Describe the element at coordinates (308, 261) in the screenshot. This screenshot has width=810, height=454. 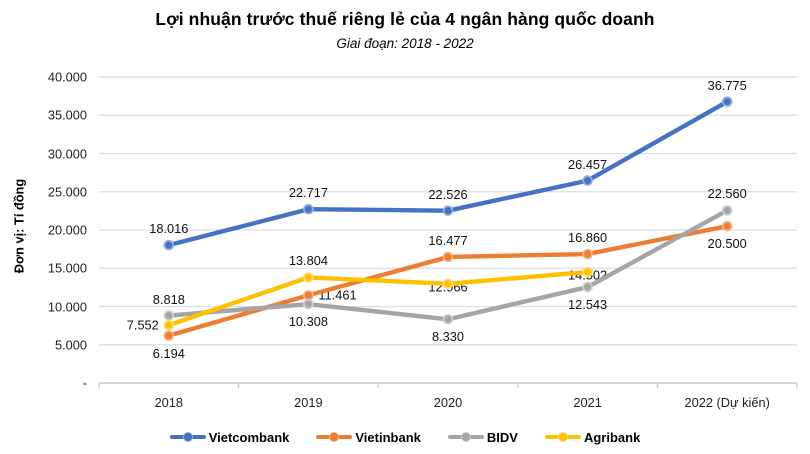
I see `data-label-agribank-2019: 13.804` at that location.